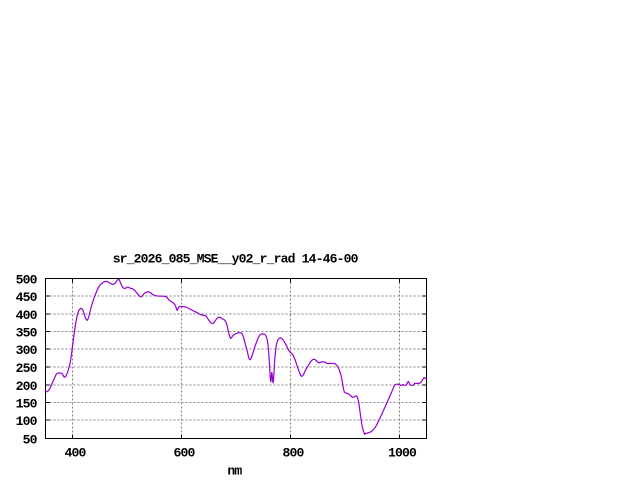 The height and width of the screenshot is (480, 640). I want to click on svg-text: 250, so click(27, 368).